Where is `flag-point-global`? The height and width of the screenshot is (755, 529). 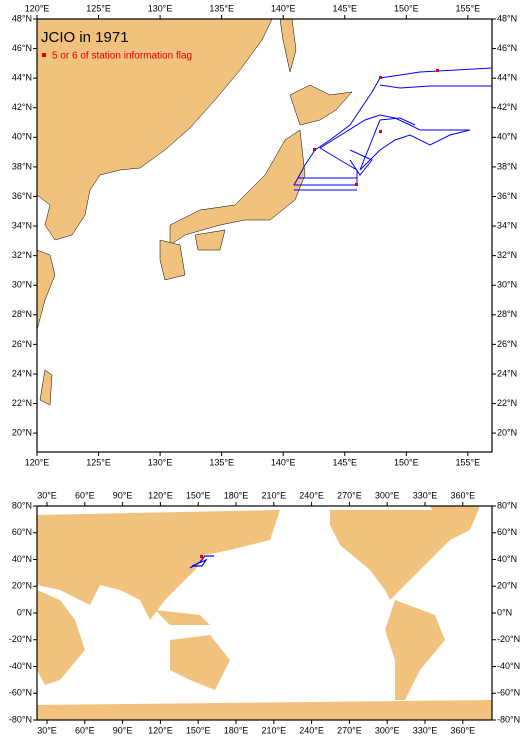
flag-point-global is located at coordinates (201, 556).